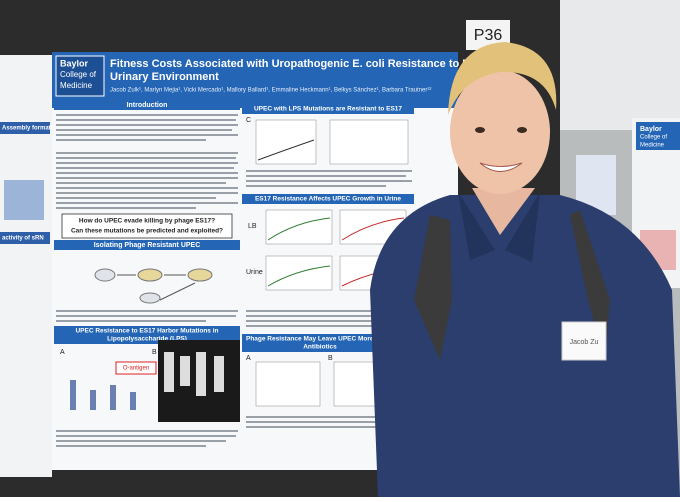  I want to click on o-antigen-label: O-antigen, so click(136, 369).